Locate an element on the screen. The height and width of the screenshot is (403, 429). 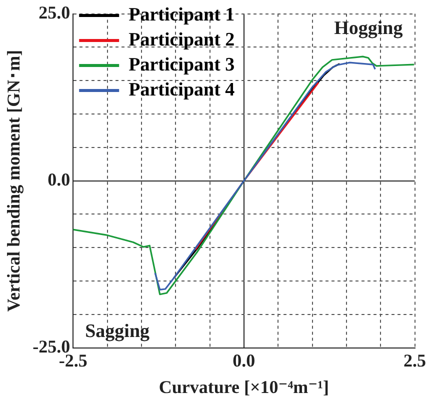
y-axis-title: Vertical bending moment [GN･m] is located at coordinates (13, 181).